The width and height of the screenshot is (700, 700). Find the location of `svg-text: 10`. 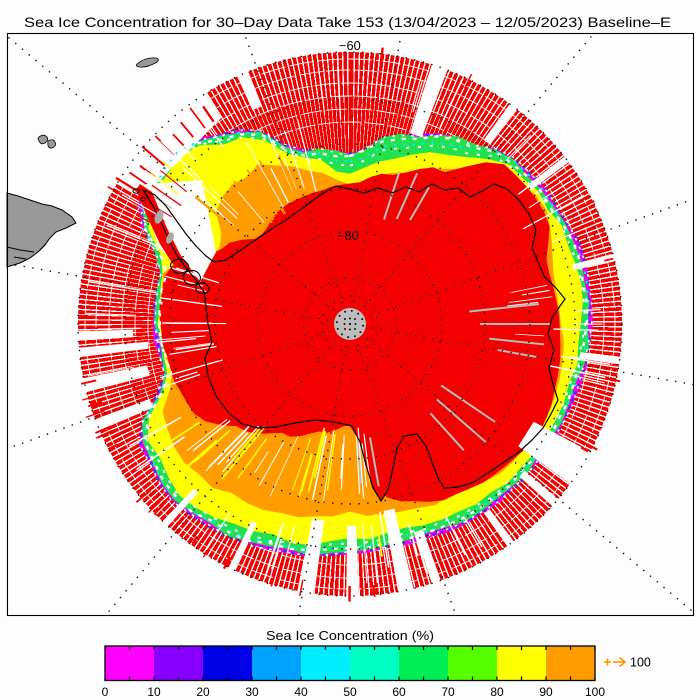

svg-text: 10 is located at coordinates (154, 692).